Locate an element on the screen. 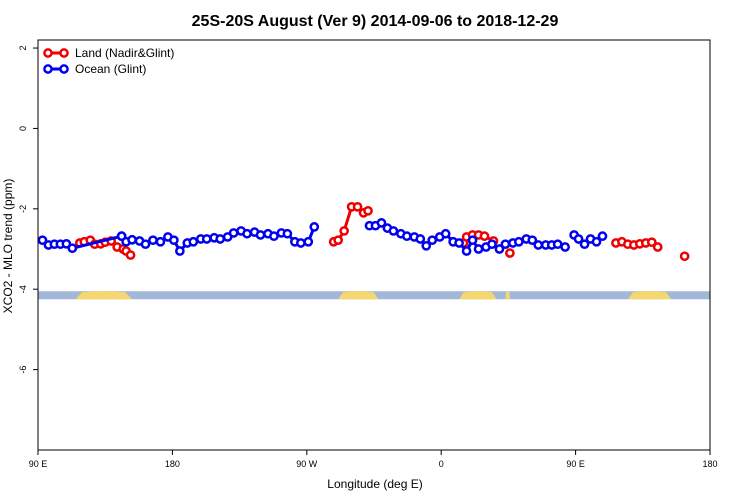  x-tick-label-3: 0 is located at coordinates (441, 464).